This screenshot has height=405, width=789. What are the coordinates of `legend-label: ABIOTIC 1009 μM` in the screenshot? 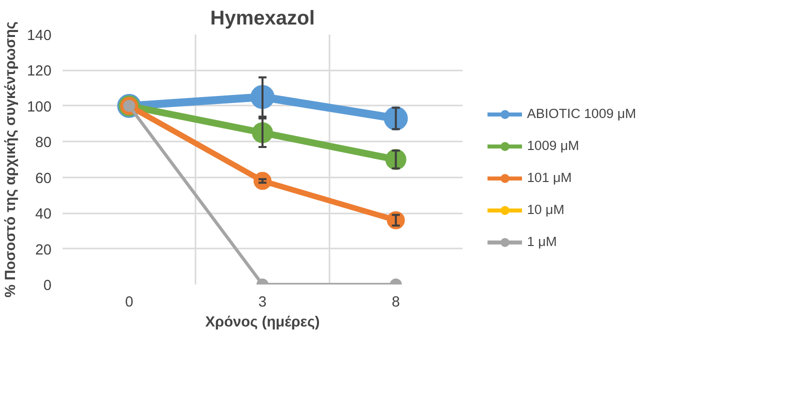 It's located at (581, 113).